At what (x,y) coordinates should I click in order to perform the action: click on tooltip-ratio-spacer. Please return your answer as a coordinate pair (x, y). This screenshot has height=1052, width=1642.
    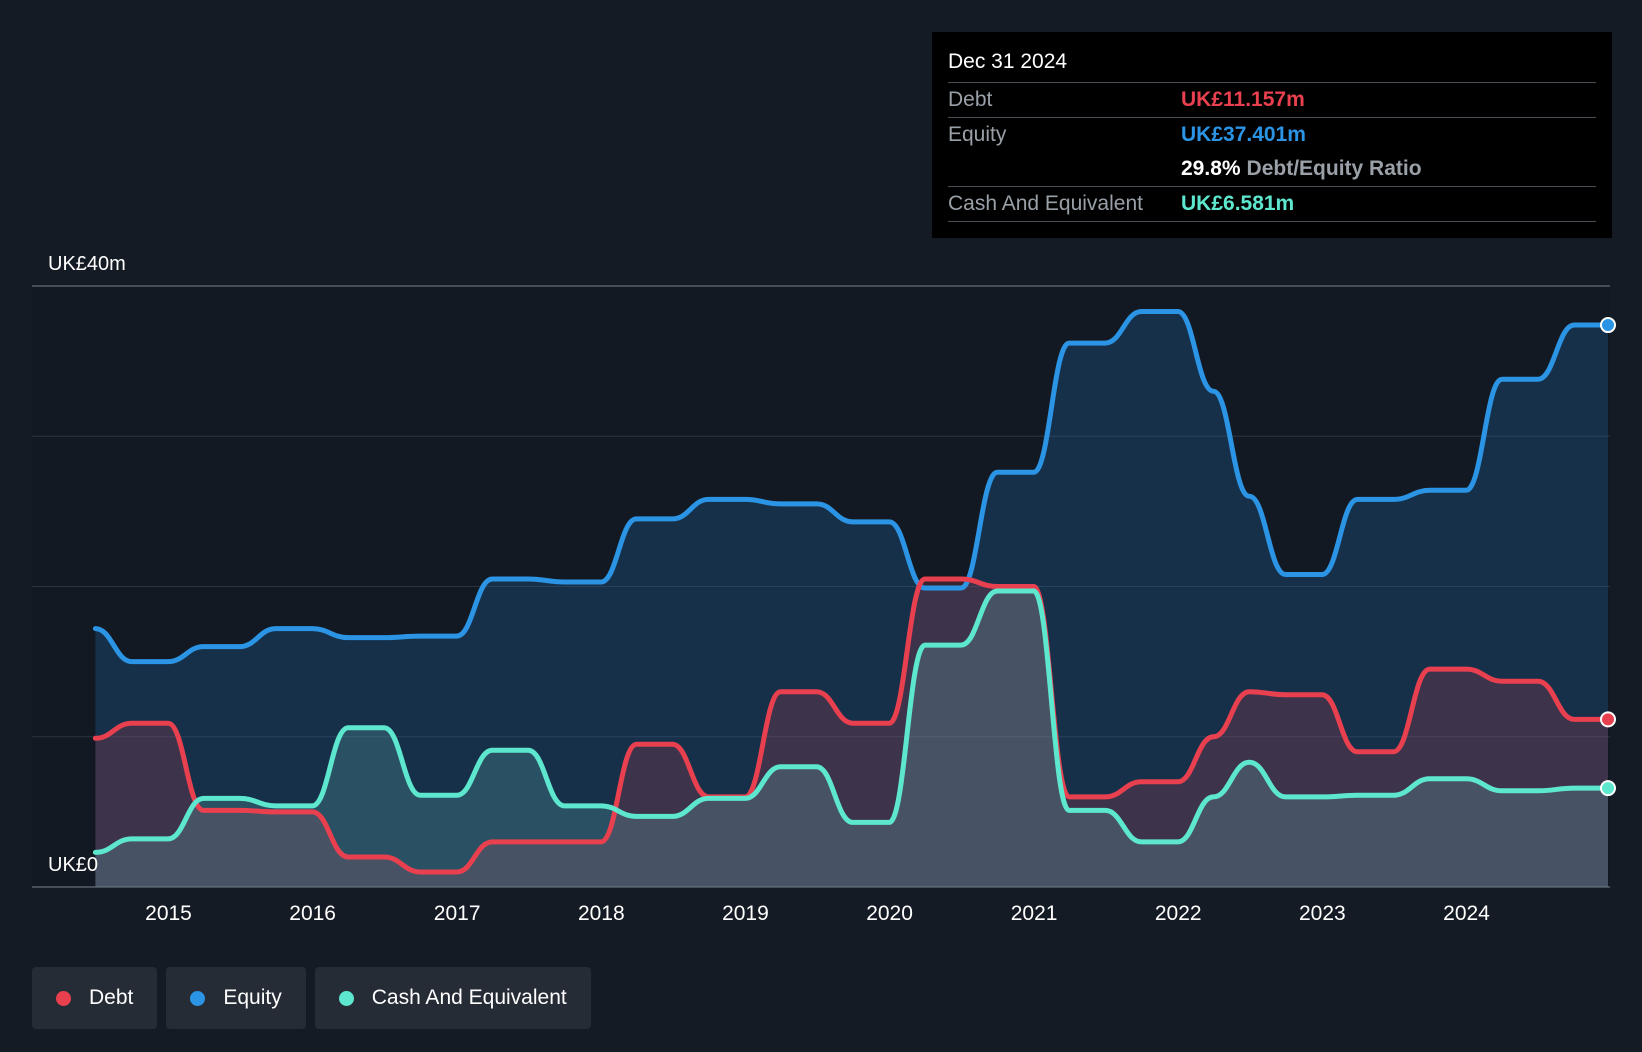
    Looking at the image, I should click on (1064, 169).